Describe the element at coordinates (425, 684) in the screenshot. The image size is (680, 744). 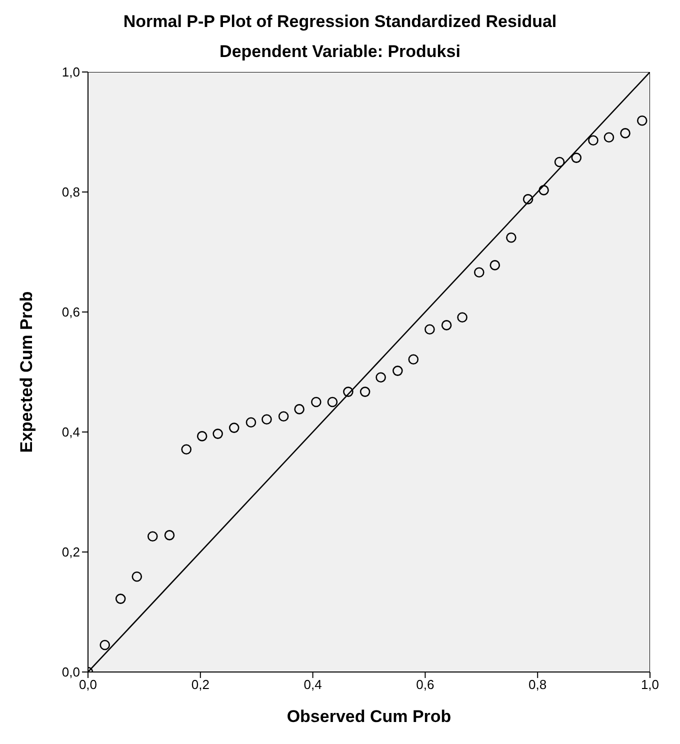
I see `x-tick-label: 0,6` at that location.